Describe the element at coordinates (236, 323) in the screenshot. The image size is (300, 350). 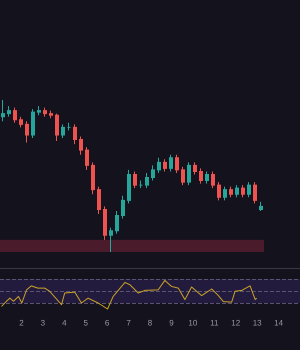
I see `x-tick-label: 12` at that location.